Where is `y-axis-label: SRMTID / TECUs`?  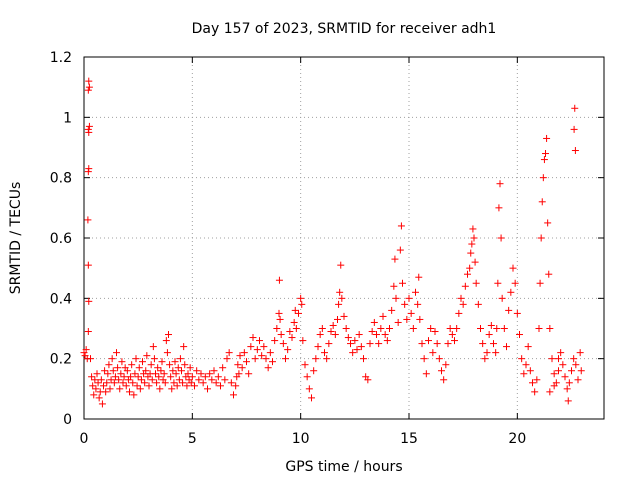
y-axis-label: SRMTID / TECUs is located at coordinates (16, 238).